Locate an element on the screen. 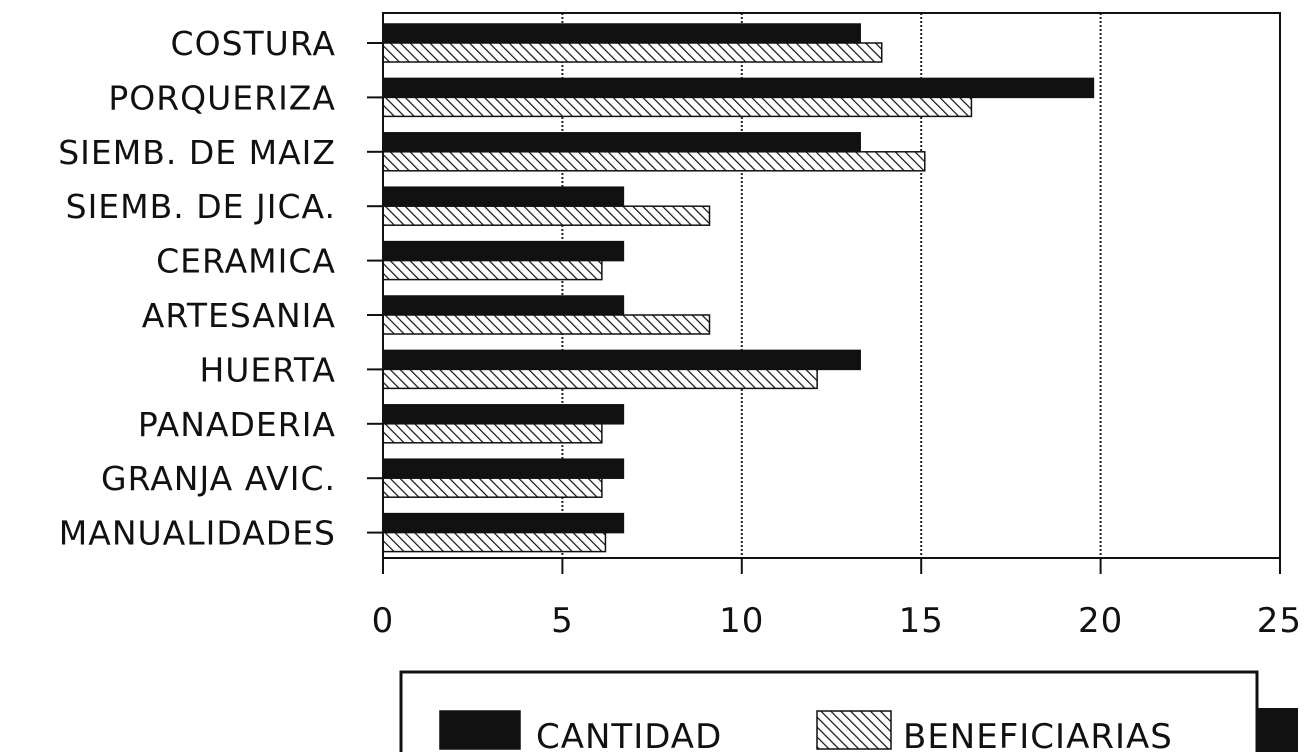 The width and height of the screenshot is (1308, 752). category-label: SIEMB. DE MAIZ is located at coordinates (197, 152).